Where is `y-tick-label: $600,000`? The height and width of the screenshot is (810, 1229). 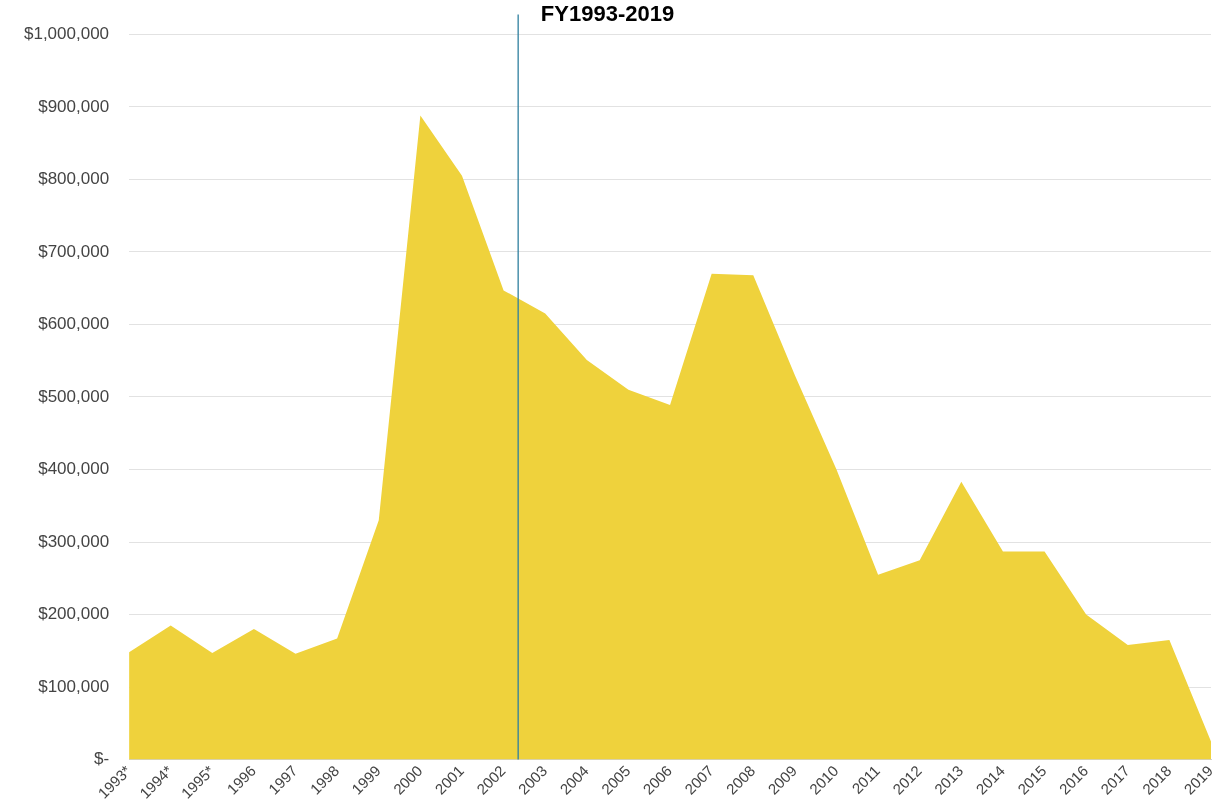
y-tick-label: $600,000 is located at coordinates (74, 324).